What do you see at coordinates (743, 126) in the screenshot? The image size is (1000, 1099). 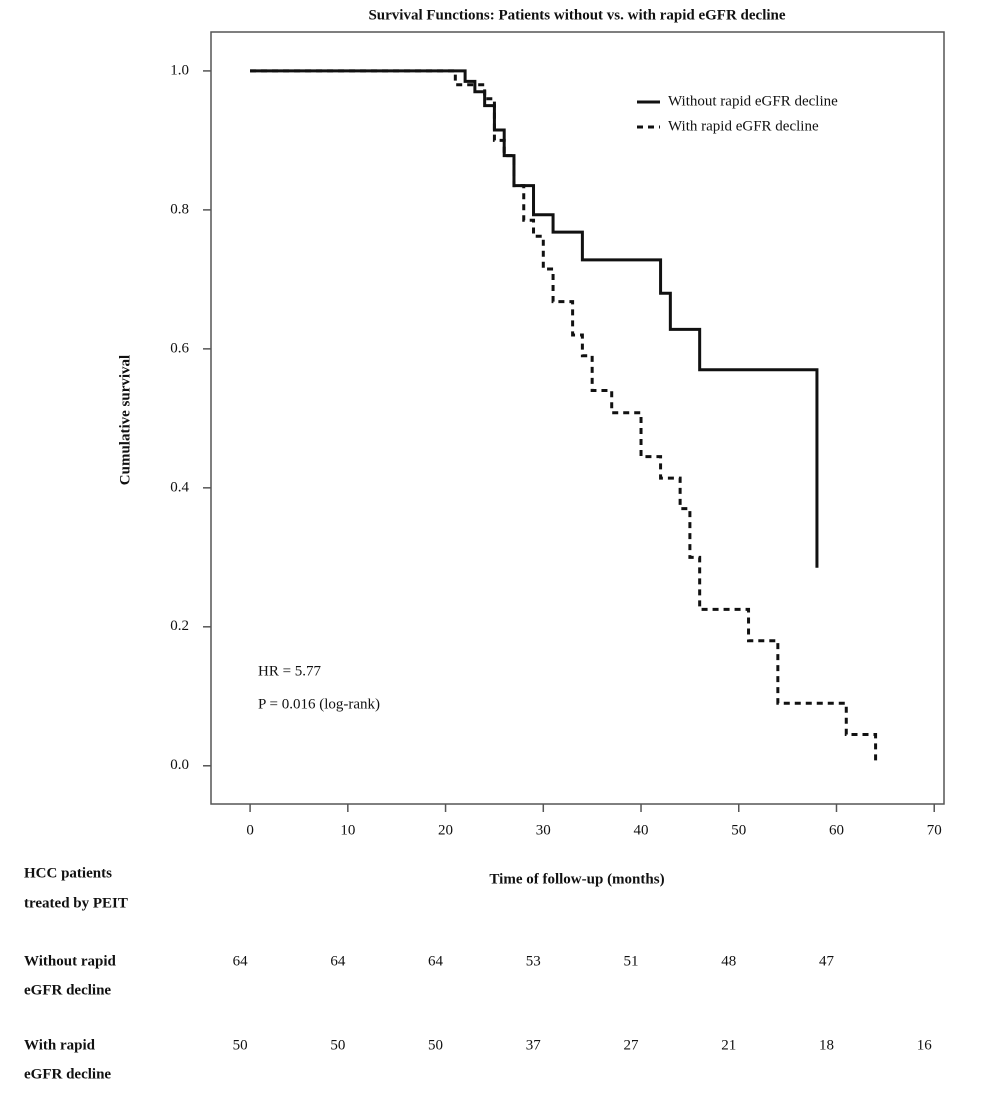 I see `legend-label: With rapid eGFR decline` at bounding box center [743, 126].